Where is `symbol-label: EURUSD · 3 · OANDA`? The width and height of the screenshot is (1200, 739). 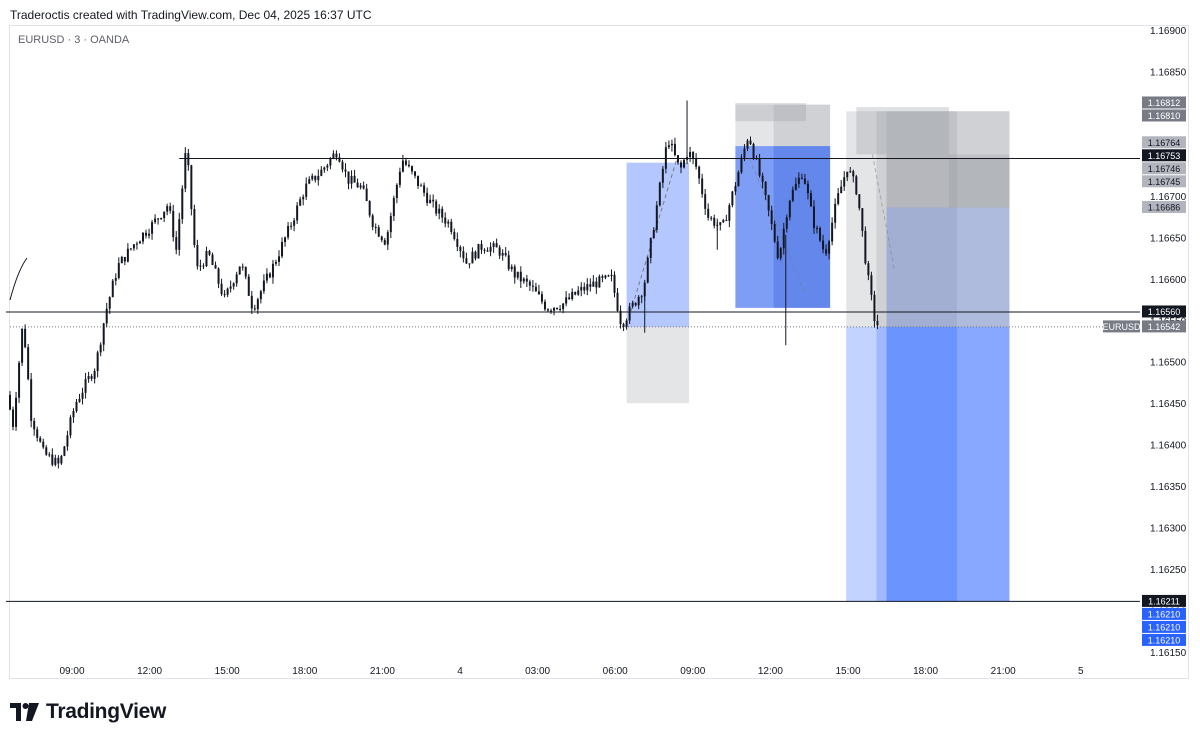 symbol-label: EURUSD · 3 · OANDA is located at coordinates (74, 40).